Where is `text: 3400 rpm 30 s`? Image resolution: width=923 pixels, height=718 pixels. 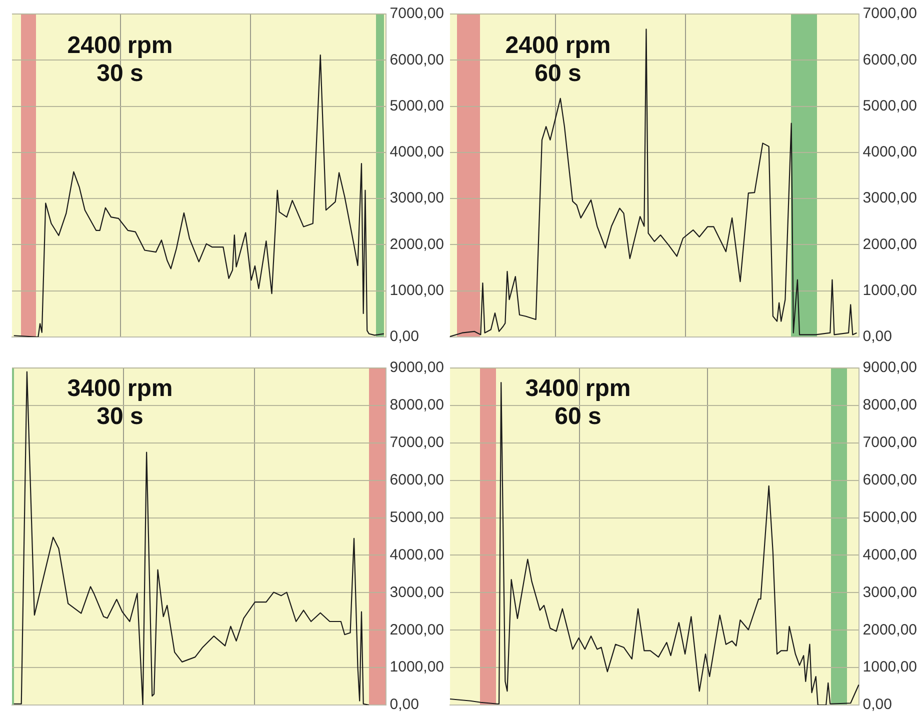
text: 3400 rpm 30 s is located at coordinates (120, 403).